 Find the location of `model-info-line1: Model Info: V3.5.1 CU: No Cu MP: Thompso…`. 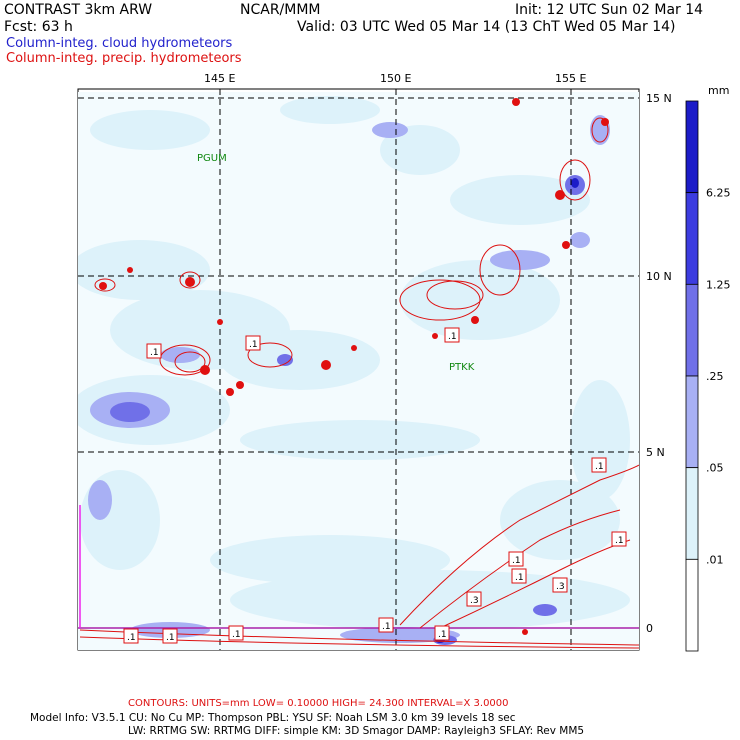

model-info-line1: Model Info: V3.5.1 CU: No Cu MP: Thompso… is located at coordinates (273, 718).